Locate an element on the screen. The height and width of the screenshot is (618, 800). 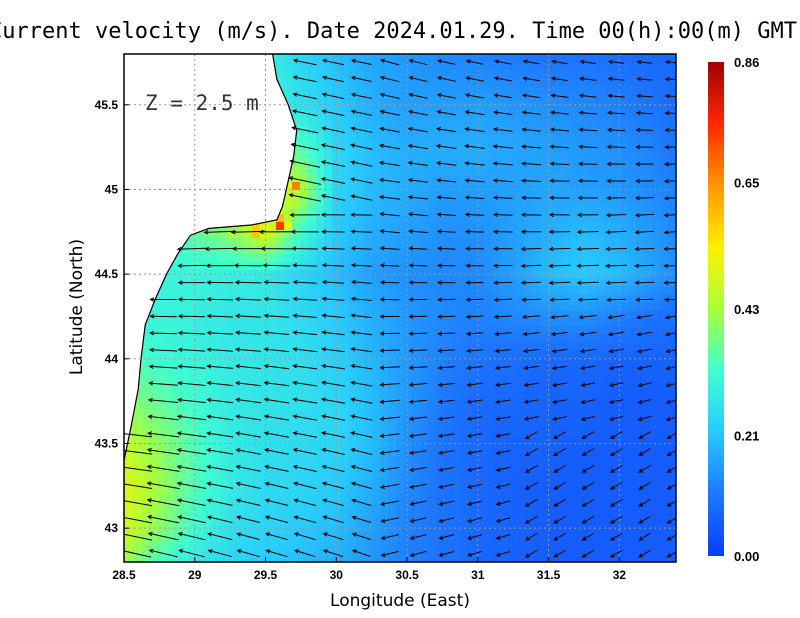
x-tick-label: 30 is located at coordinates (337, 575).